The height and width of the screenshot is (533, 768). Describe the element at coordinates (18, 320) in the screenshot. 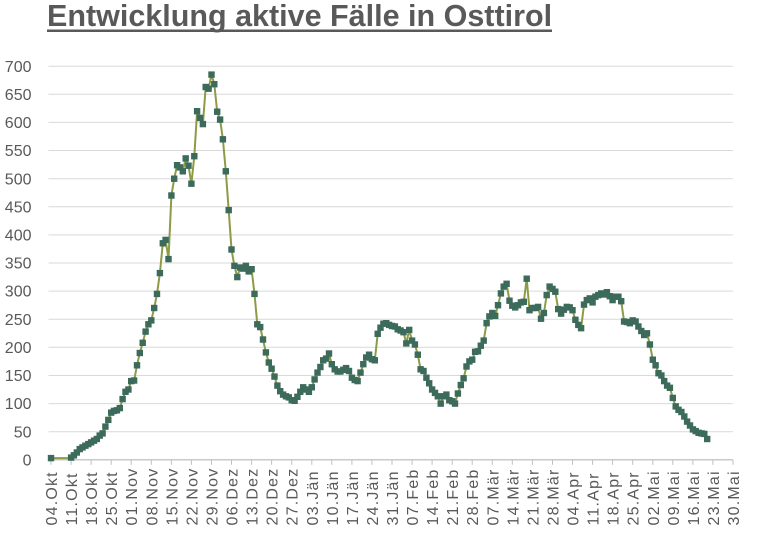

I see `svg-text: 250` at that location.